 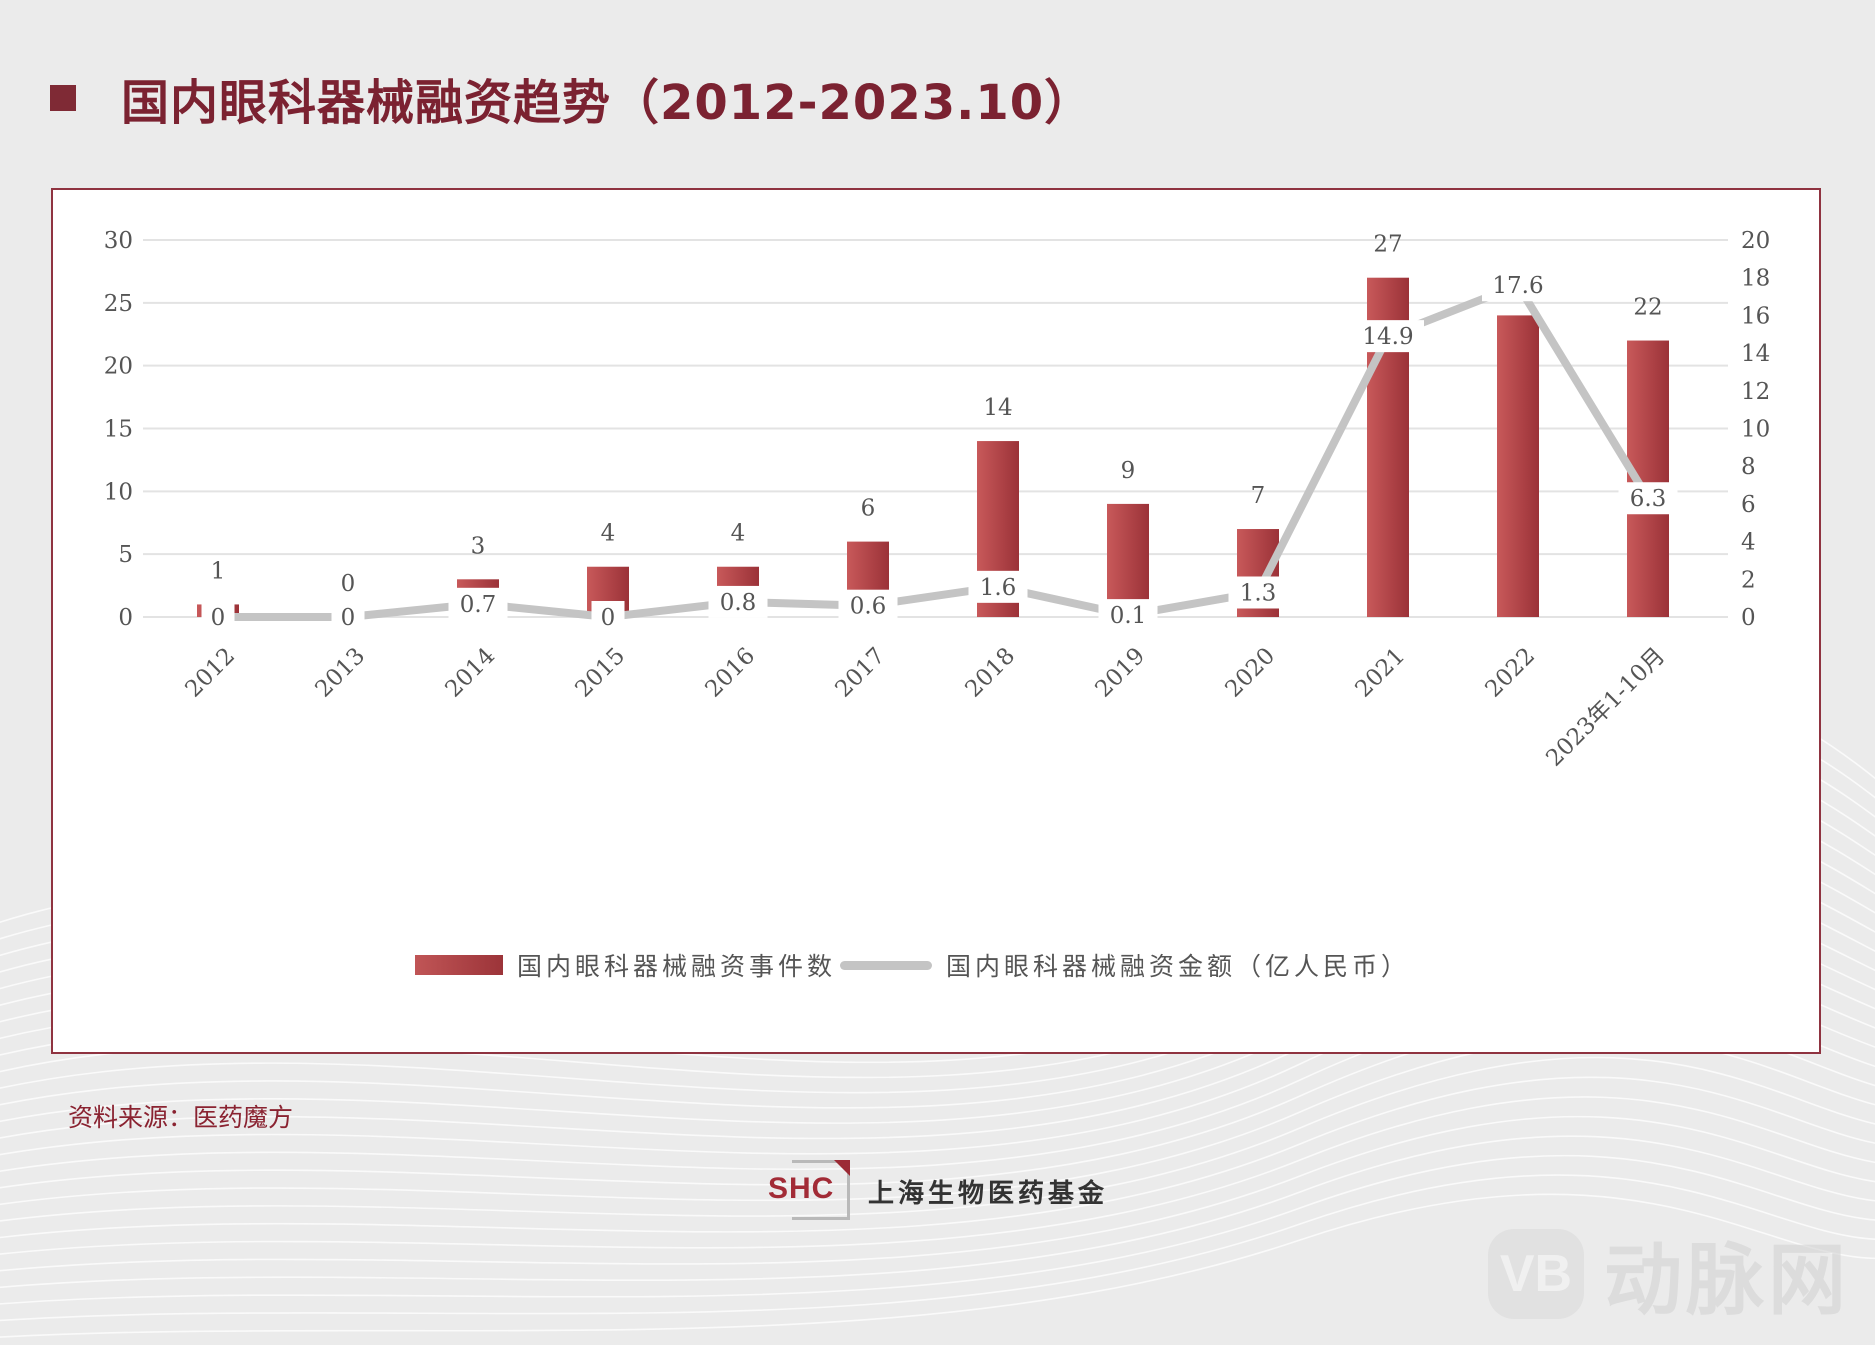 I want to click on bar-value-label: 1, so click(x=218, y=571).